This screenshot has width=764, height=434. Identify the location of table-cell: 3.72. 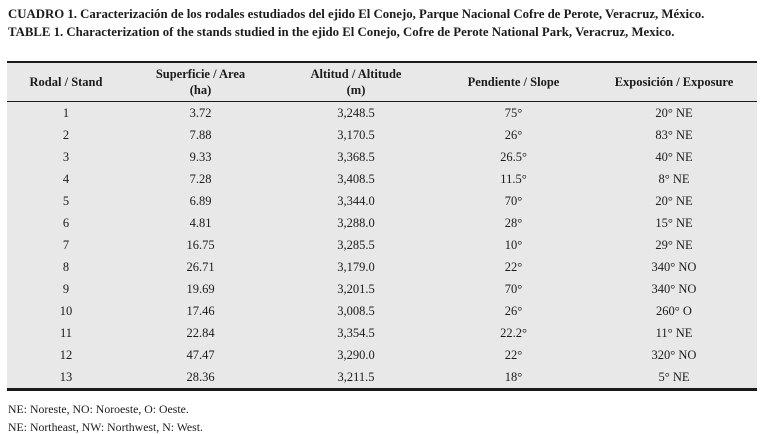
(200, 113).